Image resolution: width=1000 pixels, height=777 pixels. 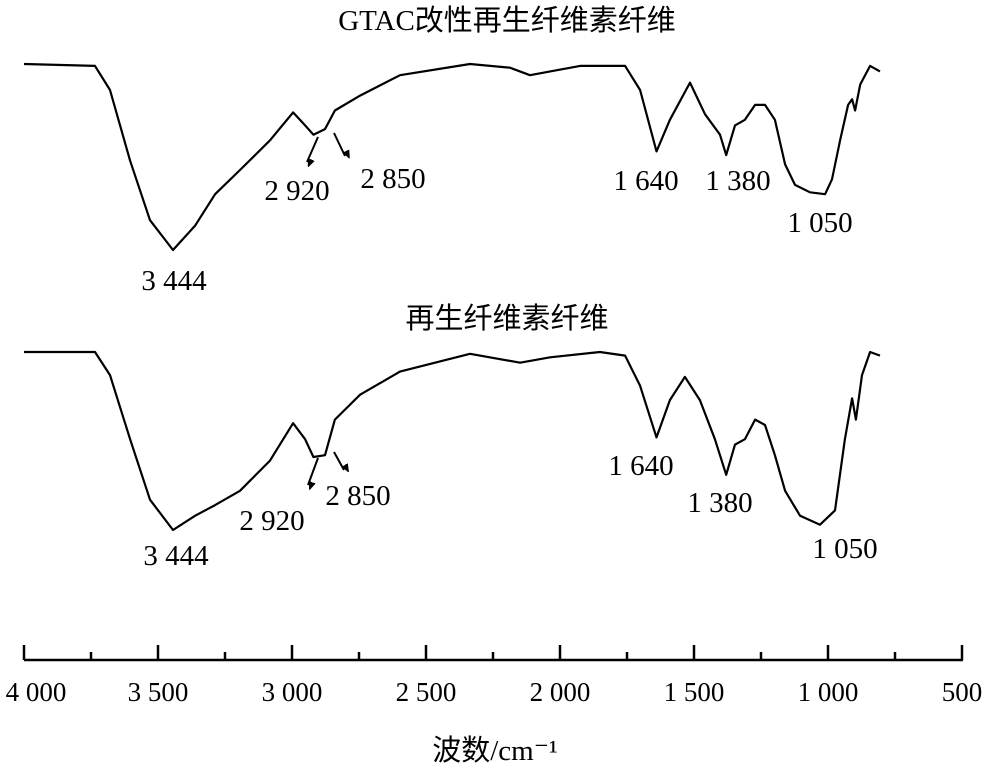 I want to click on x-tick-label: 3 000, so click(x=292, y=692).